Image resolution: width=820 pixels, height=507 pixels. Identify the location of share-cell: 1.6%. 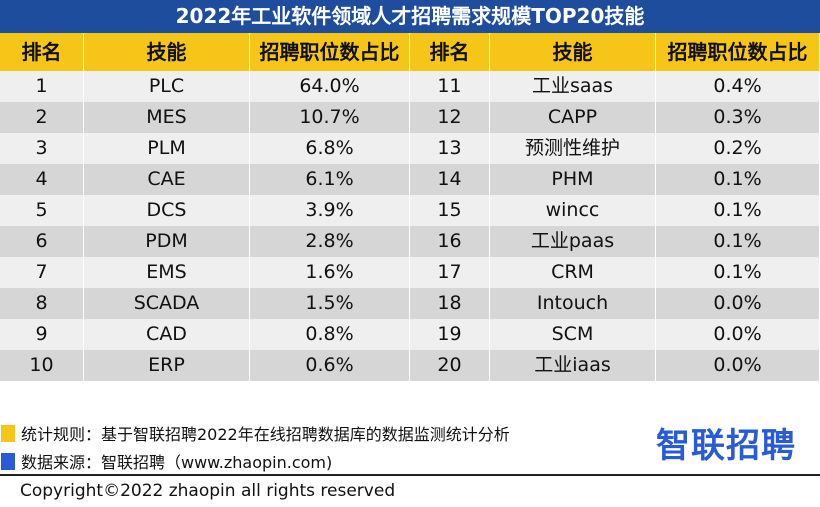
(330, 272).